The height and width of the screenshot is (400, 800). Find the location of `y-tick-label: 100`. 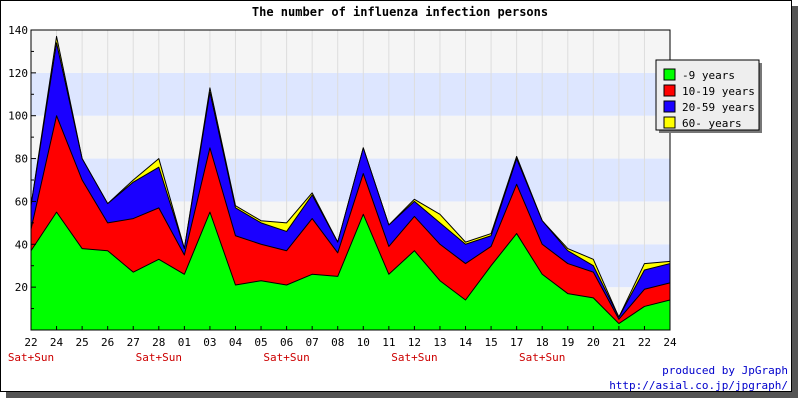

y-tick-label: 100 is located at coordinates (18, 116).